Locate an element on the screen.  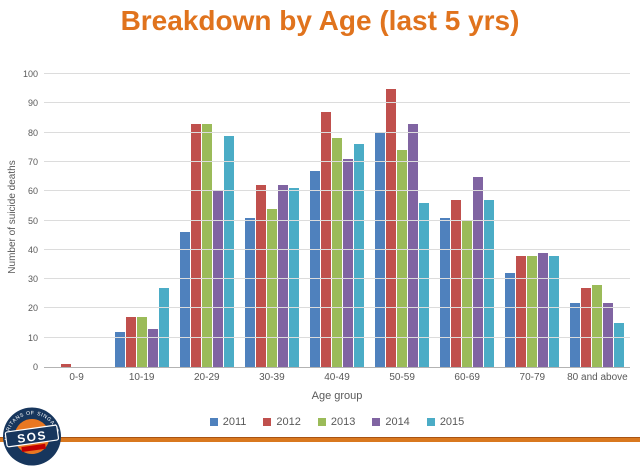
x-tick-label: 20-29 is located at coordinates (206, 377).